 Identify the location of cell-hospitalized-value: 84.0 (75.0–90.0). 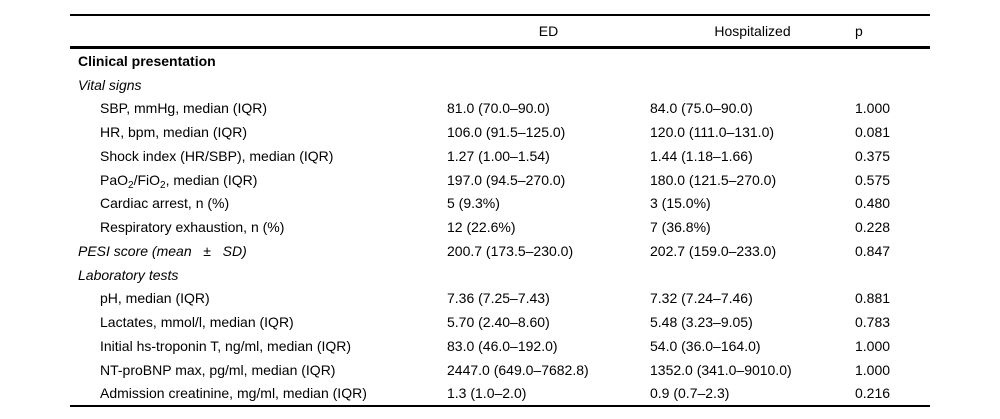
(701, 108).